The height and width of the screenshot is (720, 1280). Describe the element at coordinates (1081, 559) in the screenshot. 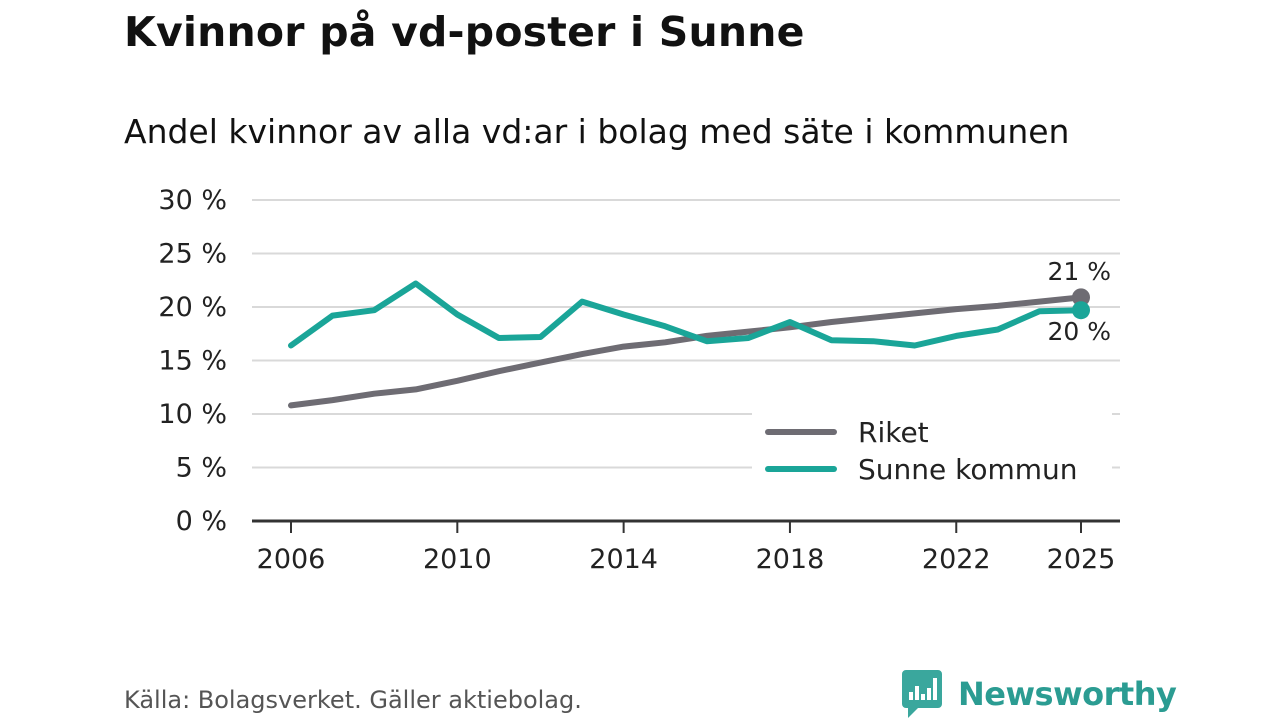

I see `x-tick-label: 2025` at that location.